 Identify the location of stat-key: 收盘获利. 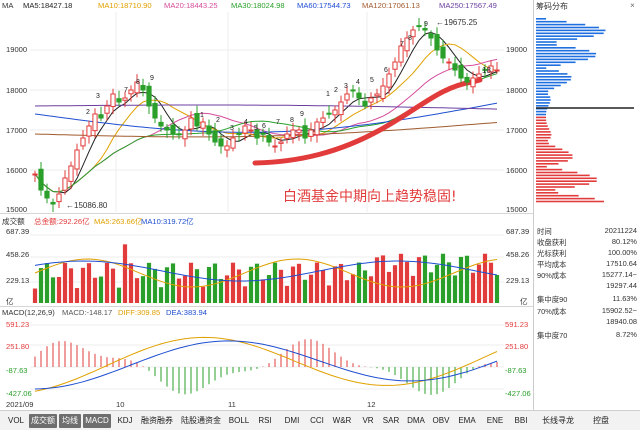
(552, 242).